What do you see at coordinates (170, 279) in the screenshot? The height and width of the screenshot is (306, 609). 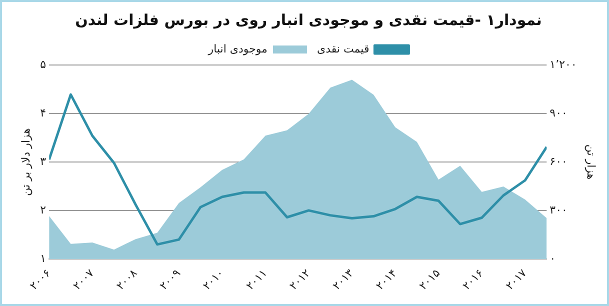 I see `x-tick-label: ۲۰۰۹` at bounding box center [170, 279].